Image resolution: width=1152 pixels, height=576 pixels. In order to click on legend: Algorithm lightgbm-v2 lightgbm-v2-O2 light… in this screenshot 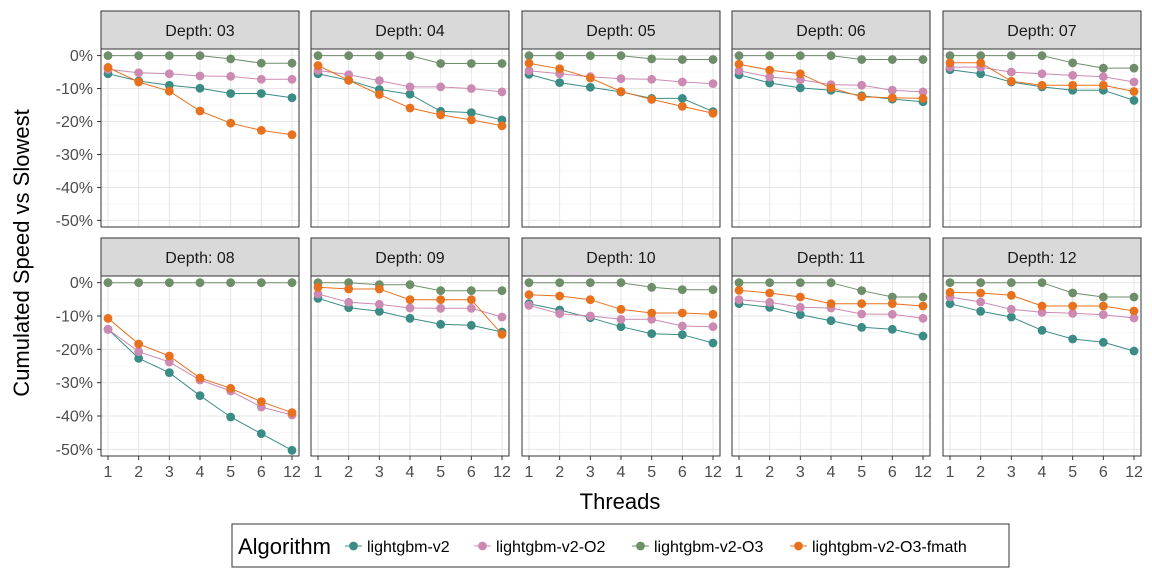, I will do `click(620, 545)`.